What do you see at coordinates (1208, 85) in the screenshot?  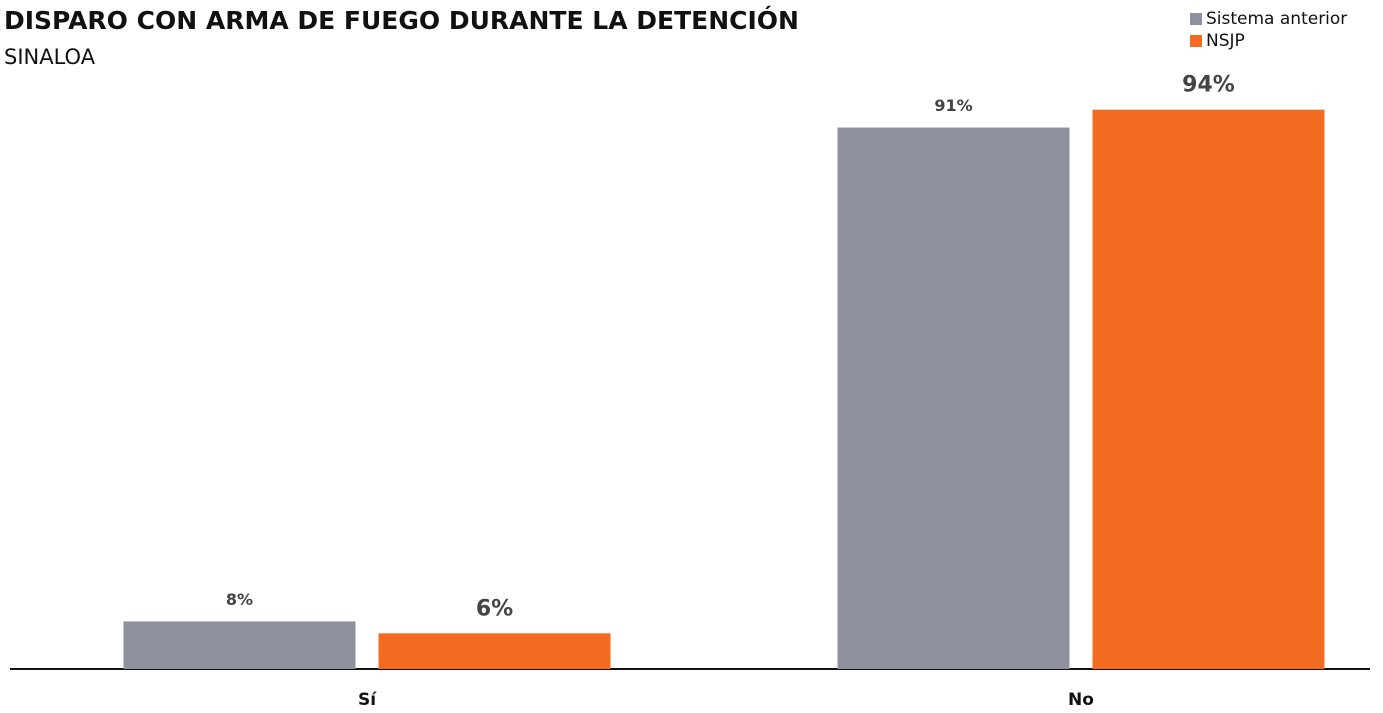 I see `value-label: 94%` at bounding box center [1208, 85].